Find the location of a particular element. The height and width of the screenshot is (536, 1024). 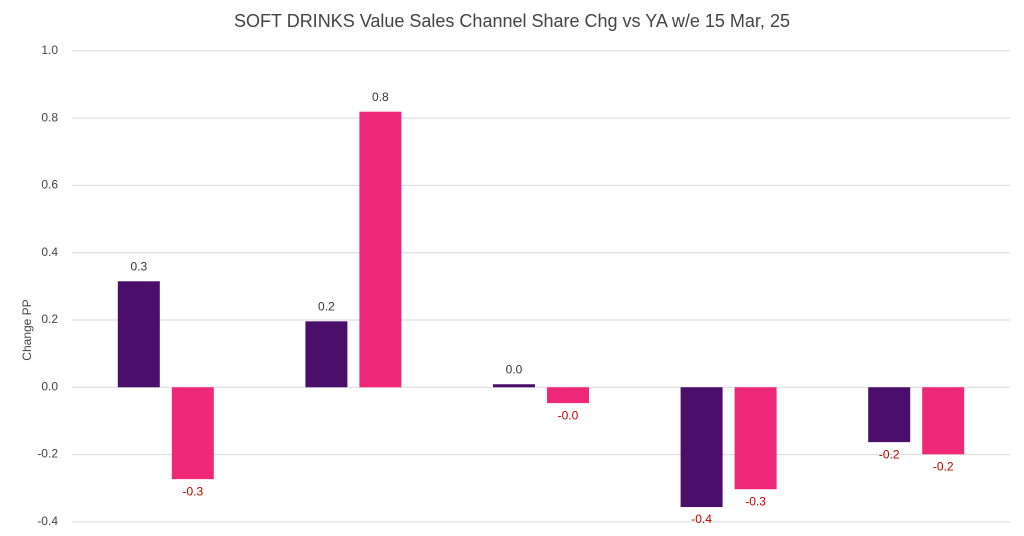

data-label: 0.2 is located at coordinates (326, 307).